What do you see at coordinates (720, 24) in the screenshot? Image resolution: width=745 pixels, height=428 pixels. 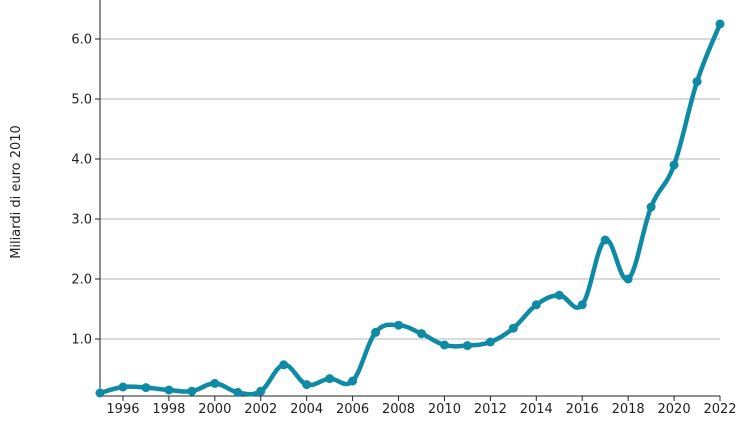 I see `data-point-2022` at bounding box center [720, 24].